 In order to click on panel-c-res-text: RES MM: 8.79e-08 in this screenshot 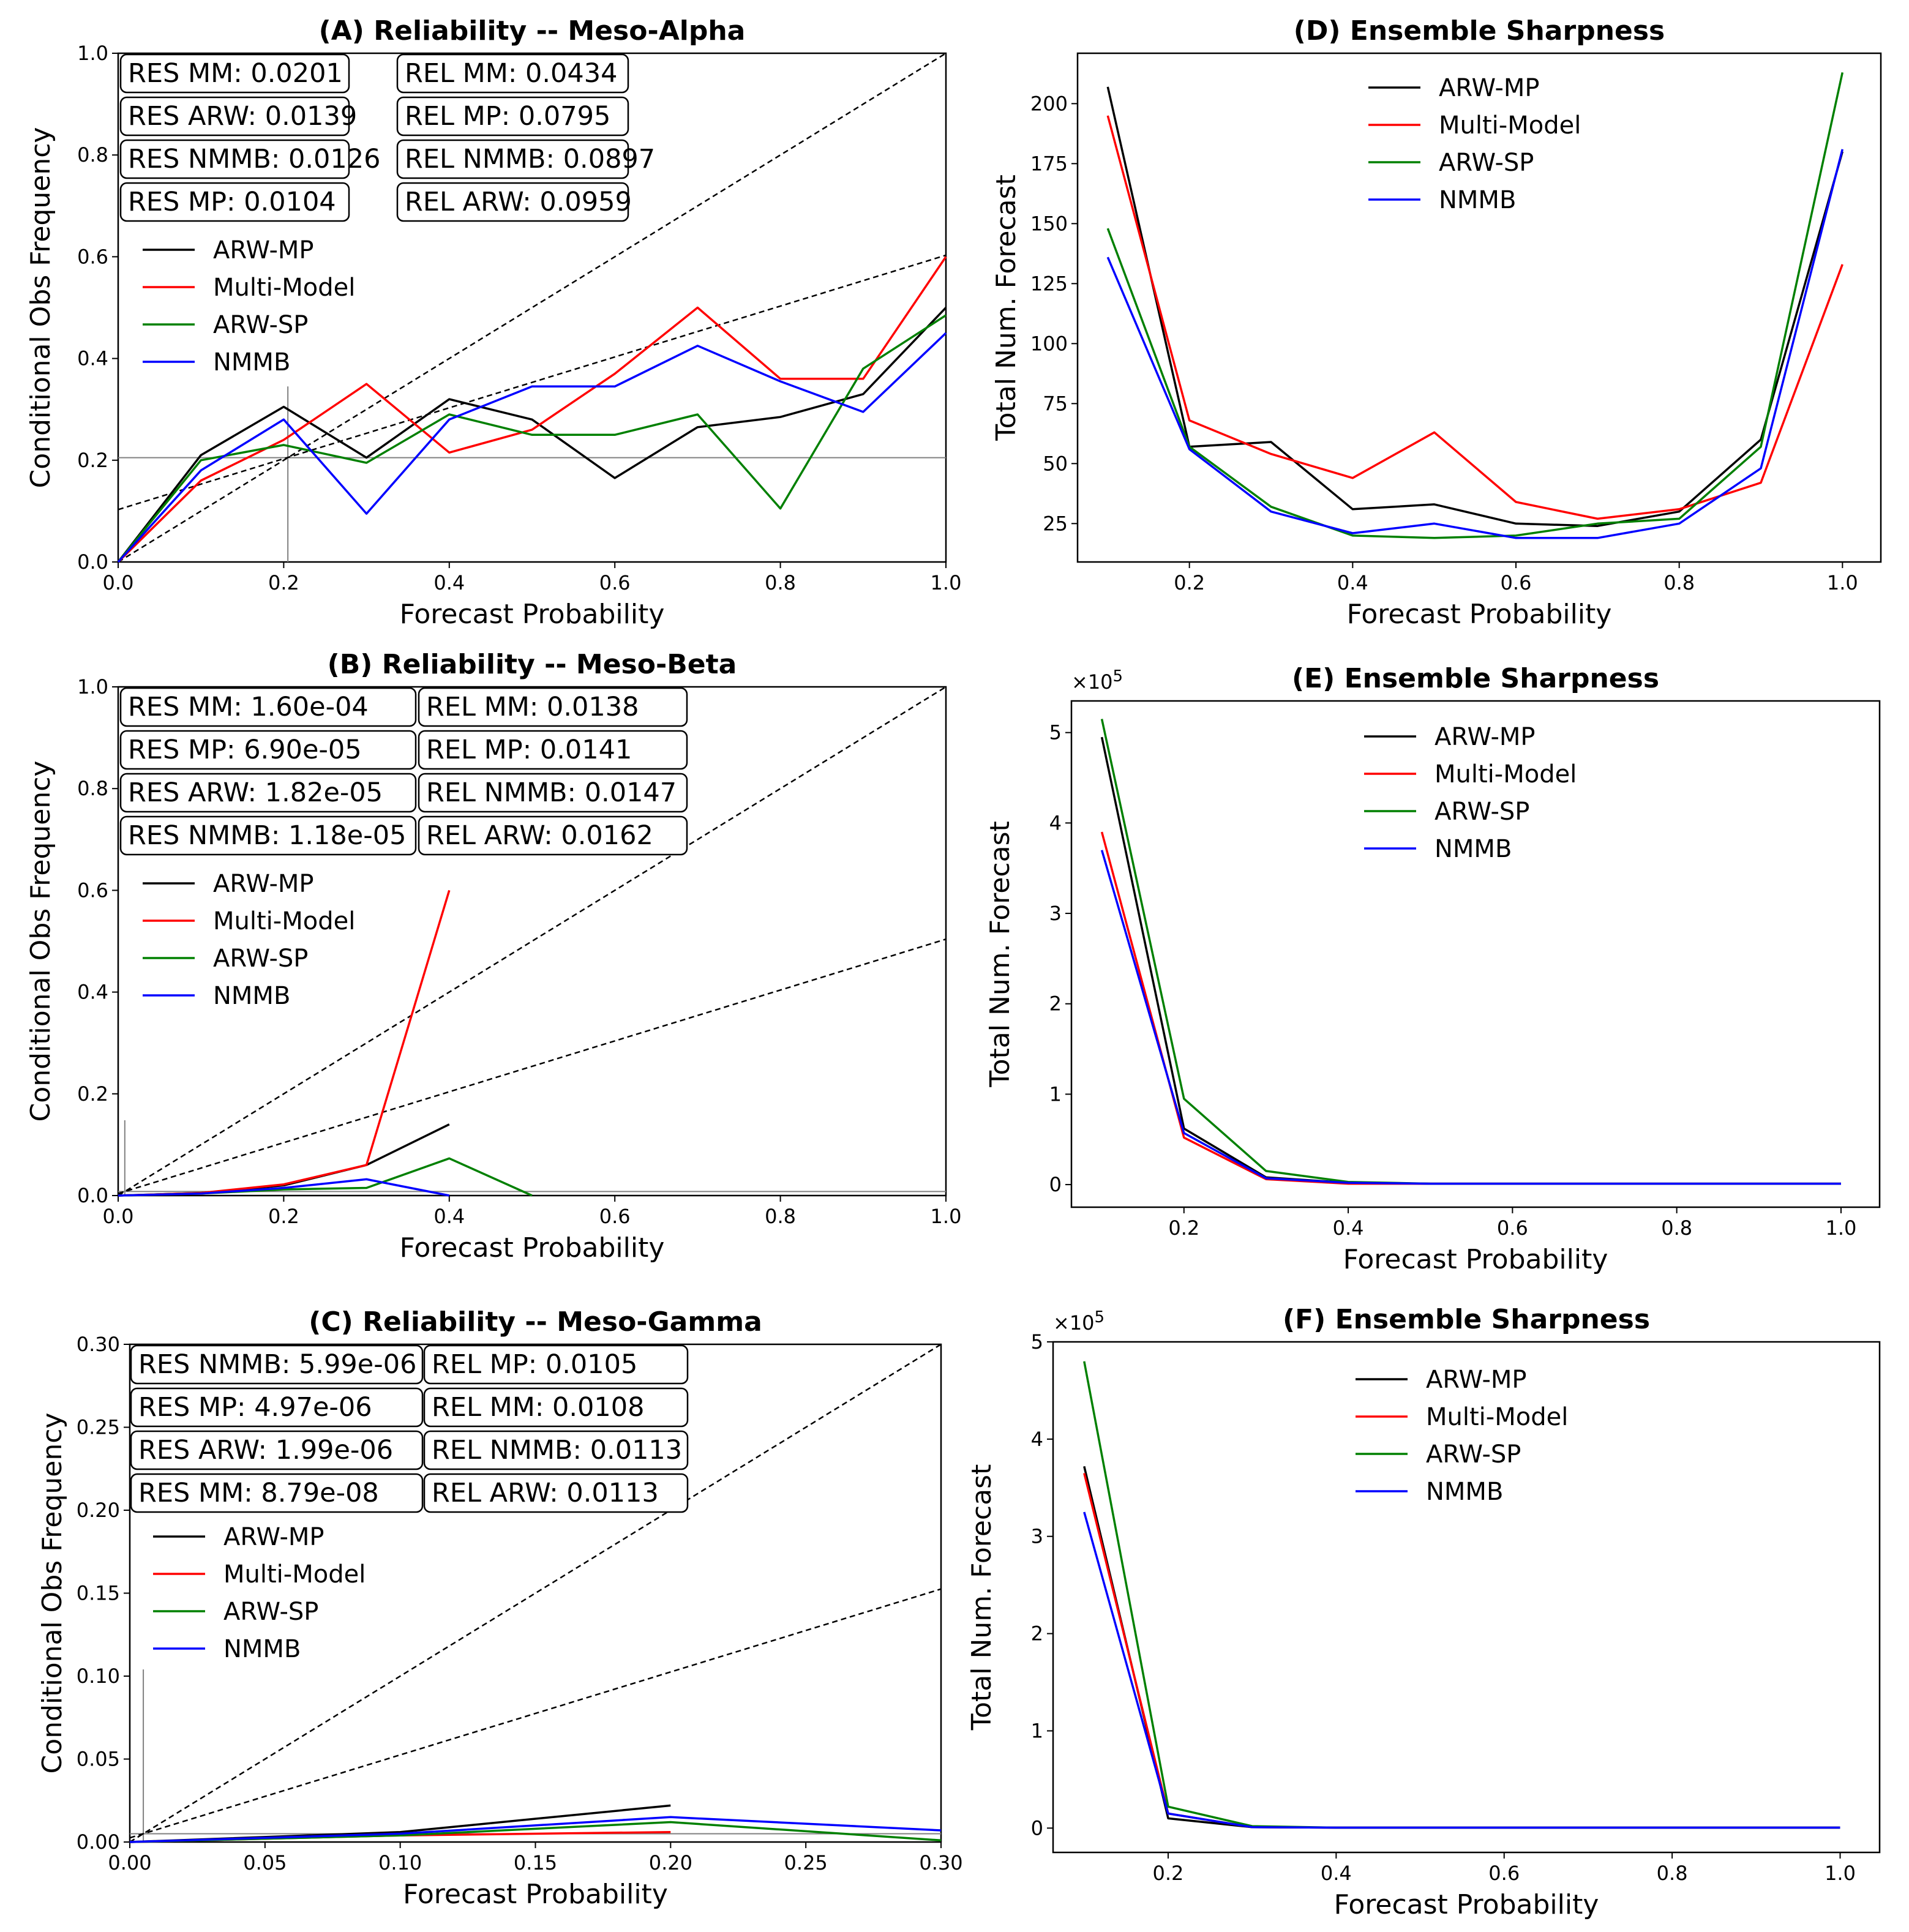, I will do `click(258, 1493)`.